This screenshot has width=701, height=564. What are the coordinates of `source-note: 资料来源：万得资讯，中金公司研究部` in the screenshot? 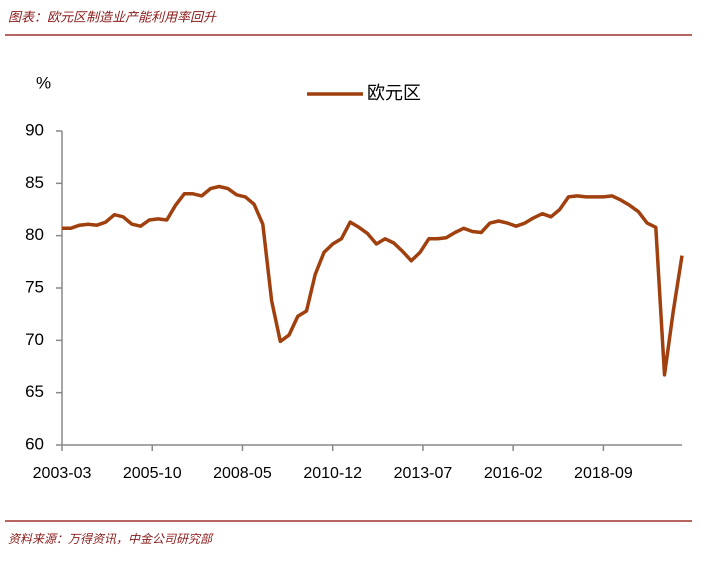 It's located at (111, 539).